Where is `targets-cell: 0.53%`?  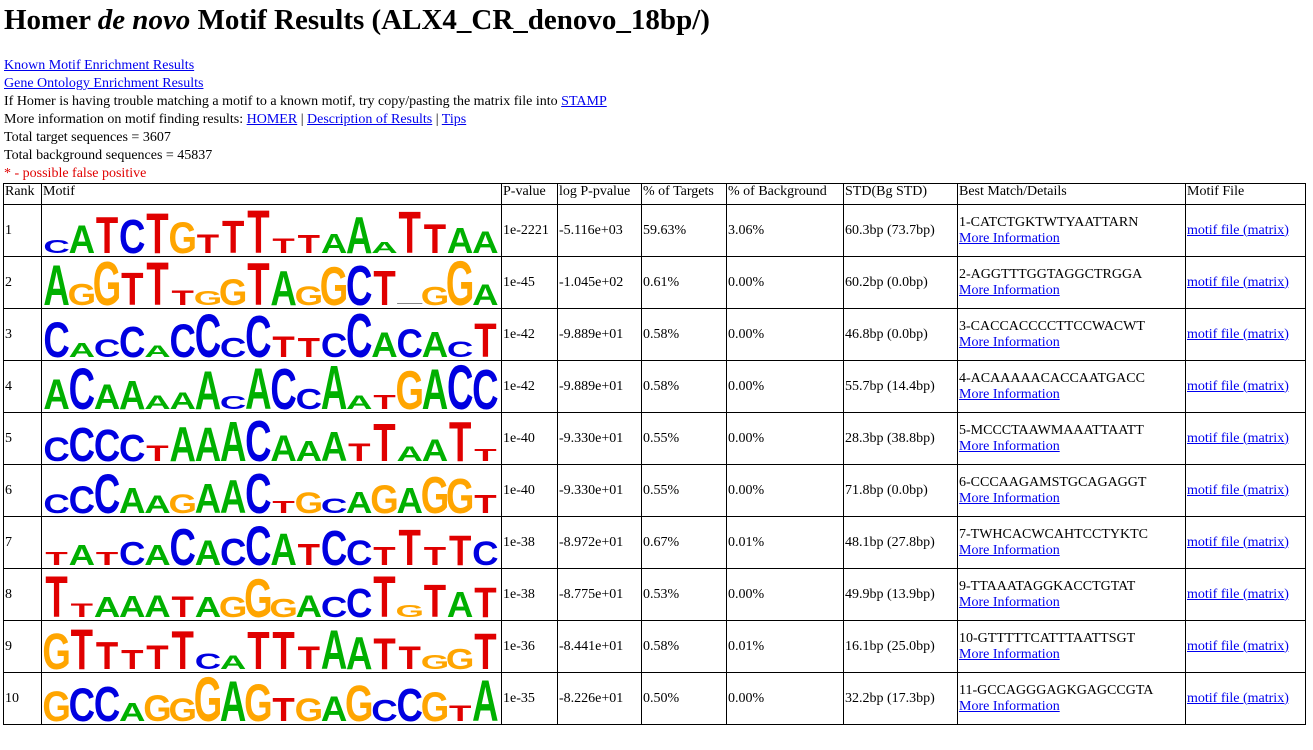 targets-cell: 0.53% is located at coordinates (684, 594).